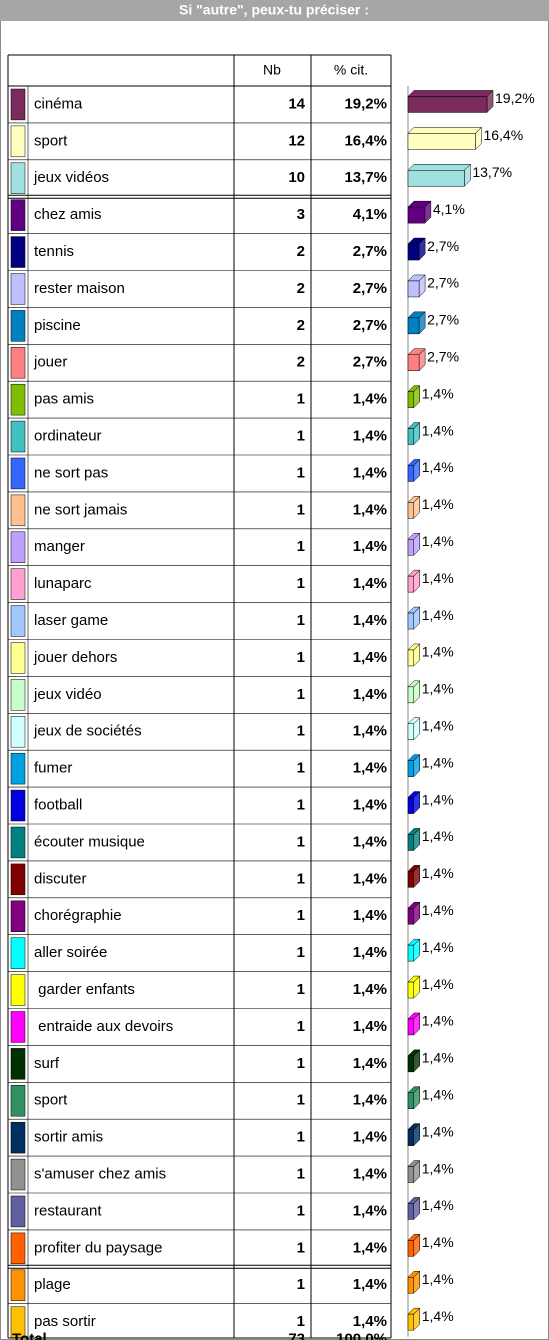  What do you see at coordinates (58, 103) in the screenshot?
I see `row-label: cinéma` at bounding box center [58, 103].